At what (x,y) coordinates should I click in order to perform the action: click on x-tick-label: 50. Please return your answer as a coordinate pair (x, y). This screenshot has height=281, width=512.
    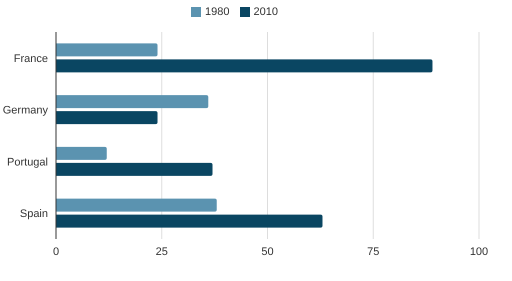
    Looking at the image, I should click on (267, 252).